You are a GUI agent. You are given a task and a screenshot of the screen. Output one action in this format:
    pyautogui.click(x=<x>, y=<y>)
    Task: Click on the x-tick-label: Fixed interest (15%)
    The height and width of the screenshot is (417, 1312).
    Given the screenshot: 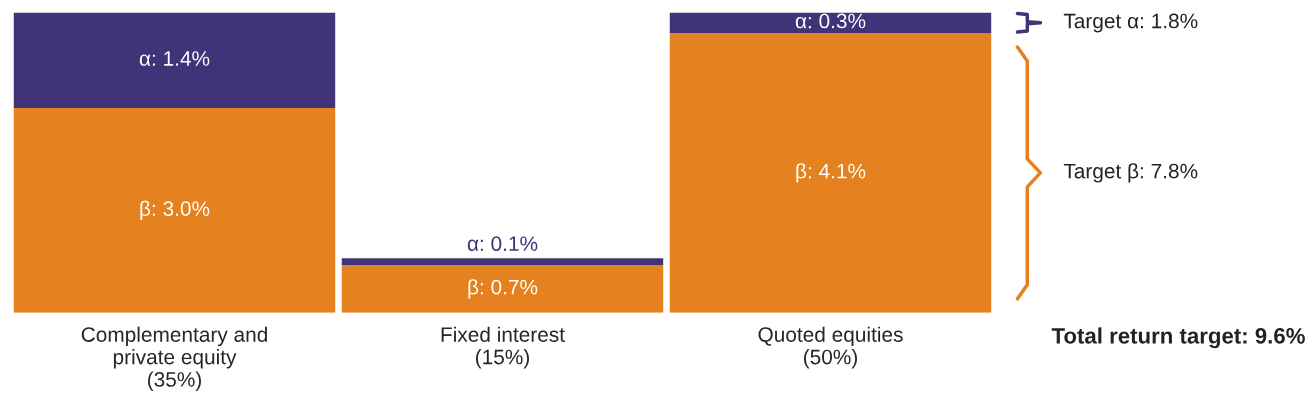 What is the action you would take?
    pyautogui.click(x=503, y=347)
    